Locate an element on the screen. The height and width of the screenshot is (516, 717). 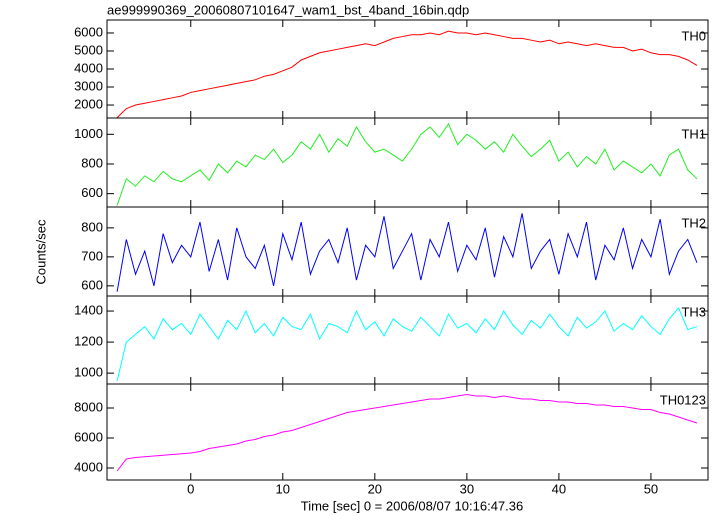
x-tick-label: 30 is located at coordinates (467, 488).